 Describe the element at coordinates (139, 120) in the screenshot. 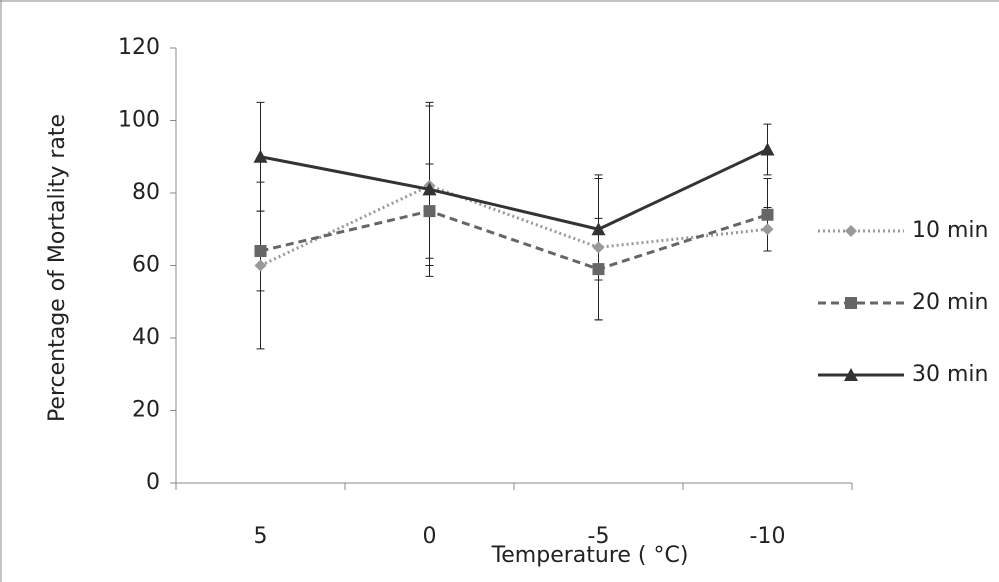

I see `y-tick-label: 100` at that location.